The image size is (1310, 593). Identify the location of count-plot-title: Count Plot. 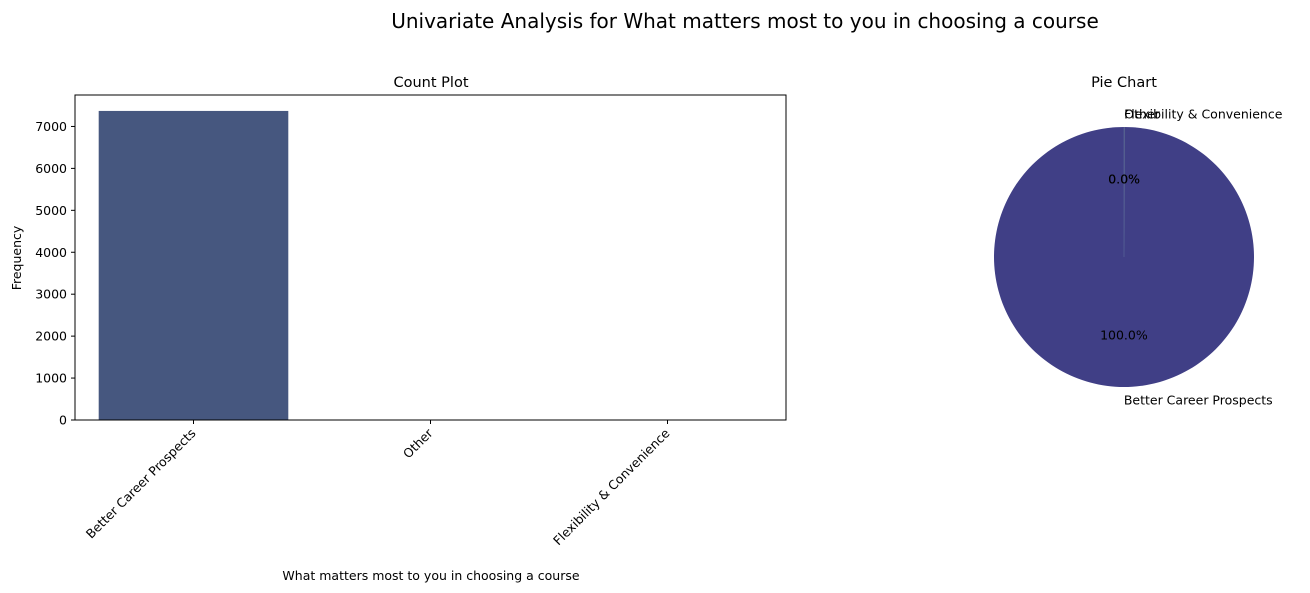
(431, 83).